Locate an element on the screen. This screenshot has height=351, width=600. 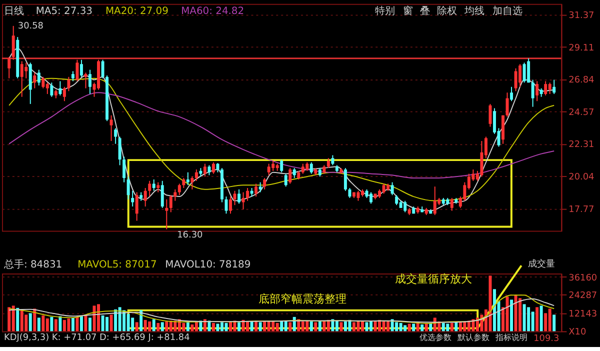
text: 成交量 is located at coordinates (542, 264).